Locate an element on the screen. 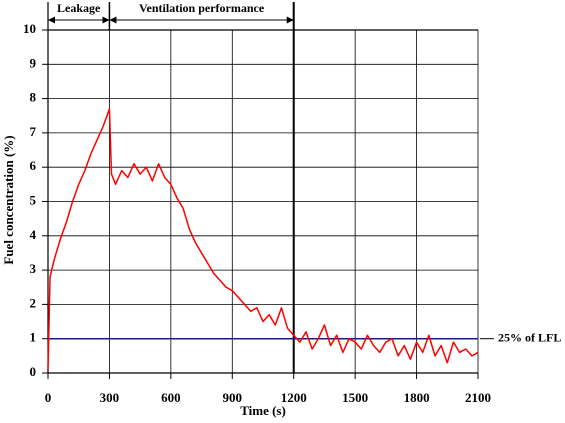 This screenshot has height=423, width=565. x-tick-label: 300 is located at coordinates (110, 397).